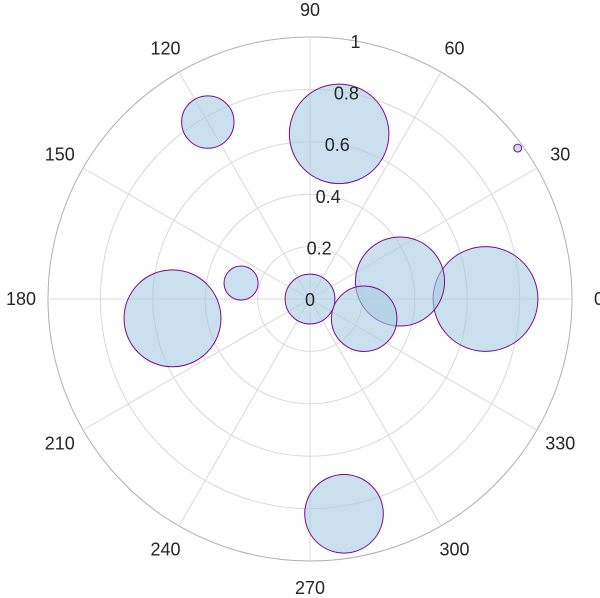  I want to click on theta-tick-label: 150, so click(60, 155).